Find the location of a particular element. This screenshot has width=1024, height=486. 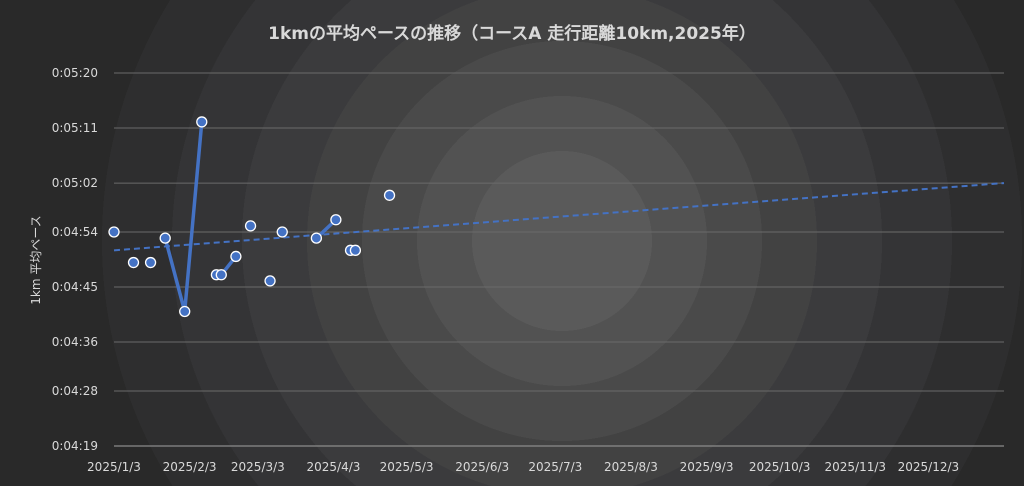

x-tick-label: 2025/3/3 is located at coordinates (258, 467).